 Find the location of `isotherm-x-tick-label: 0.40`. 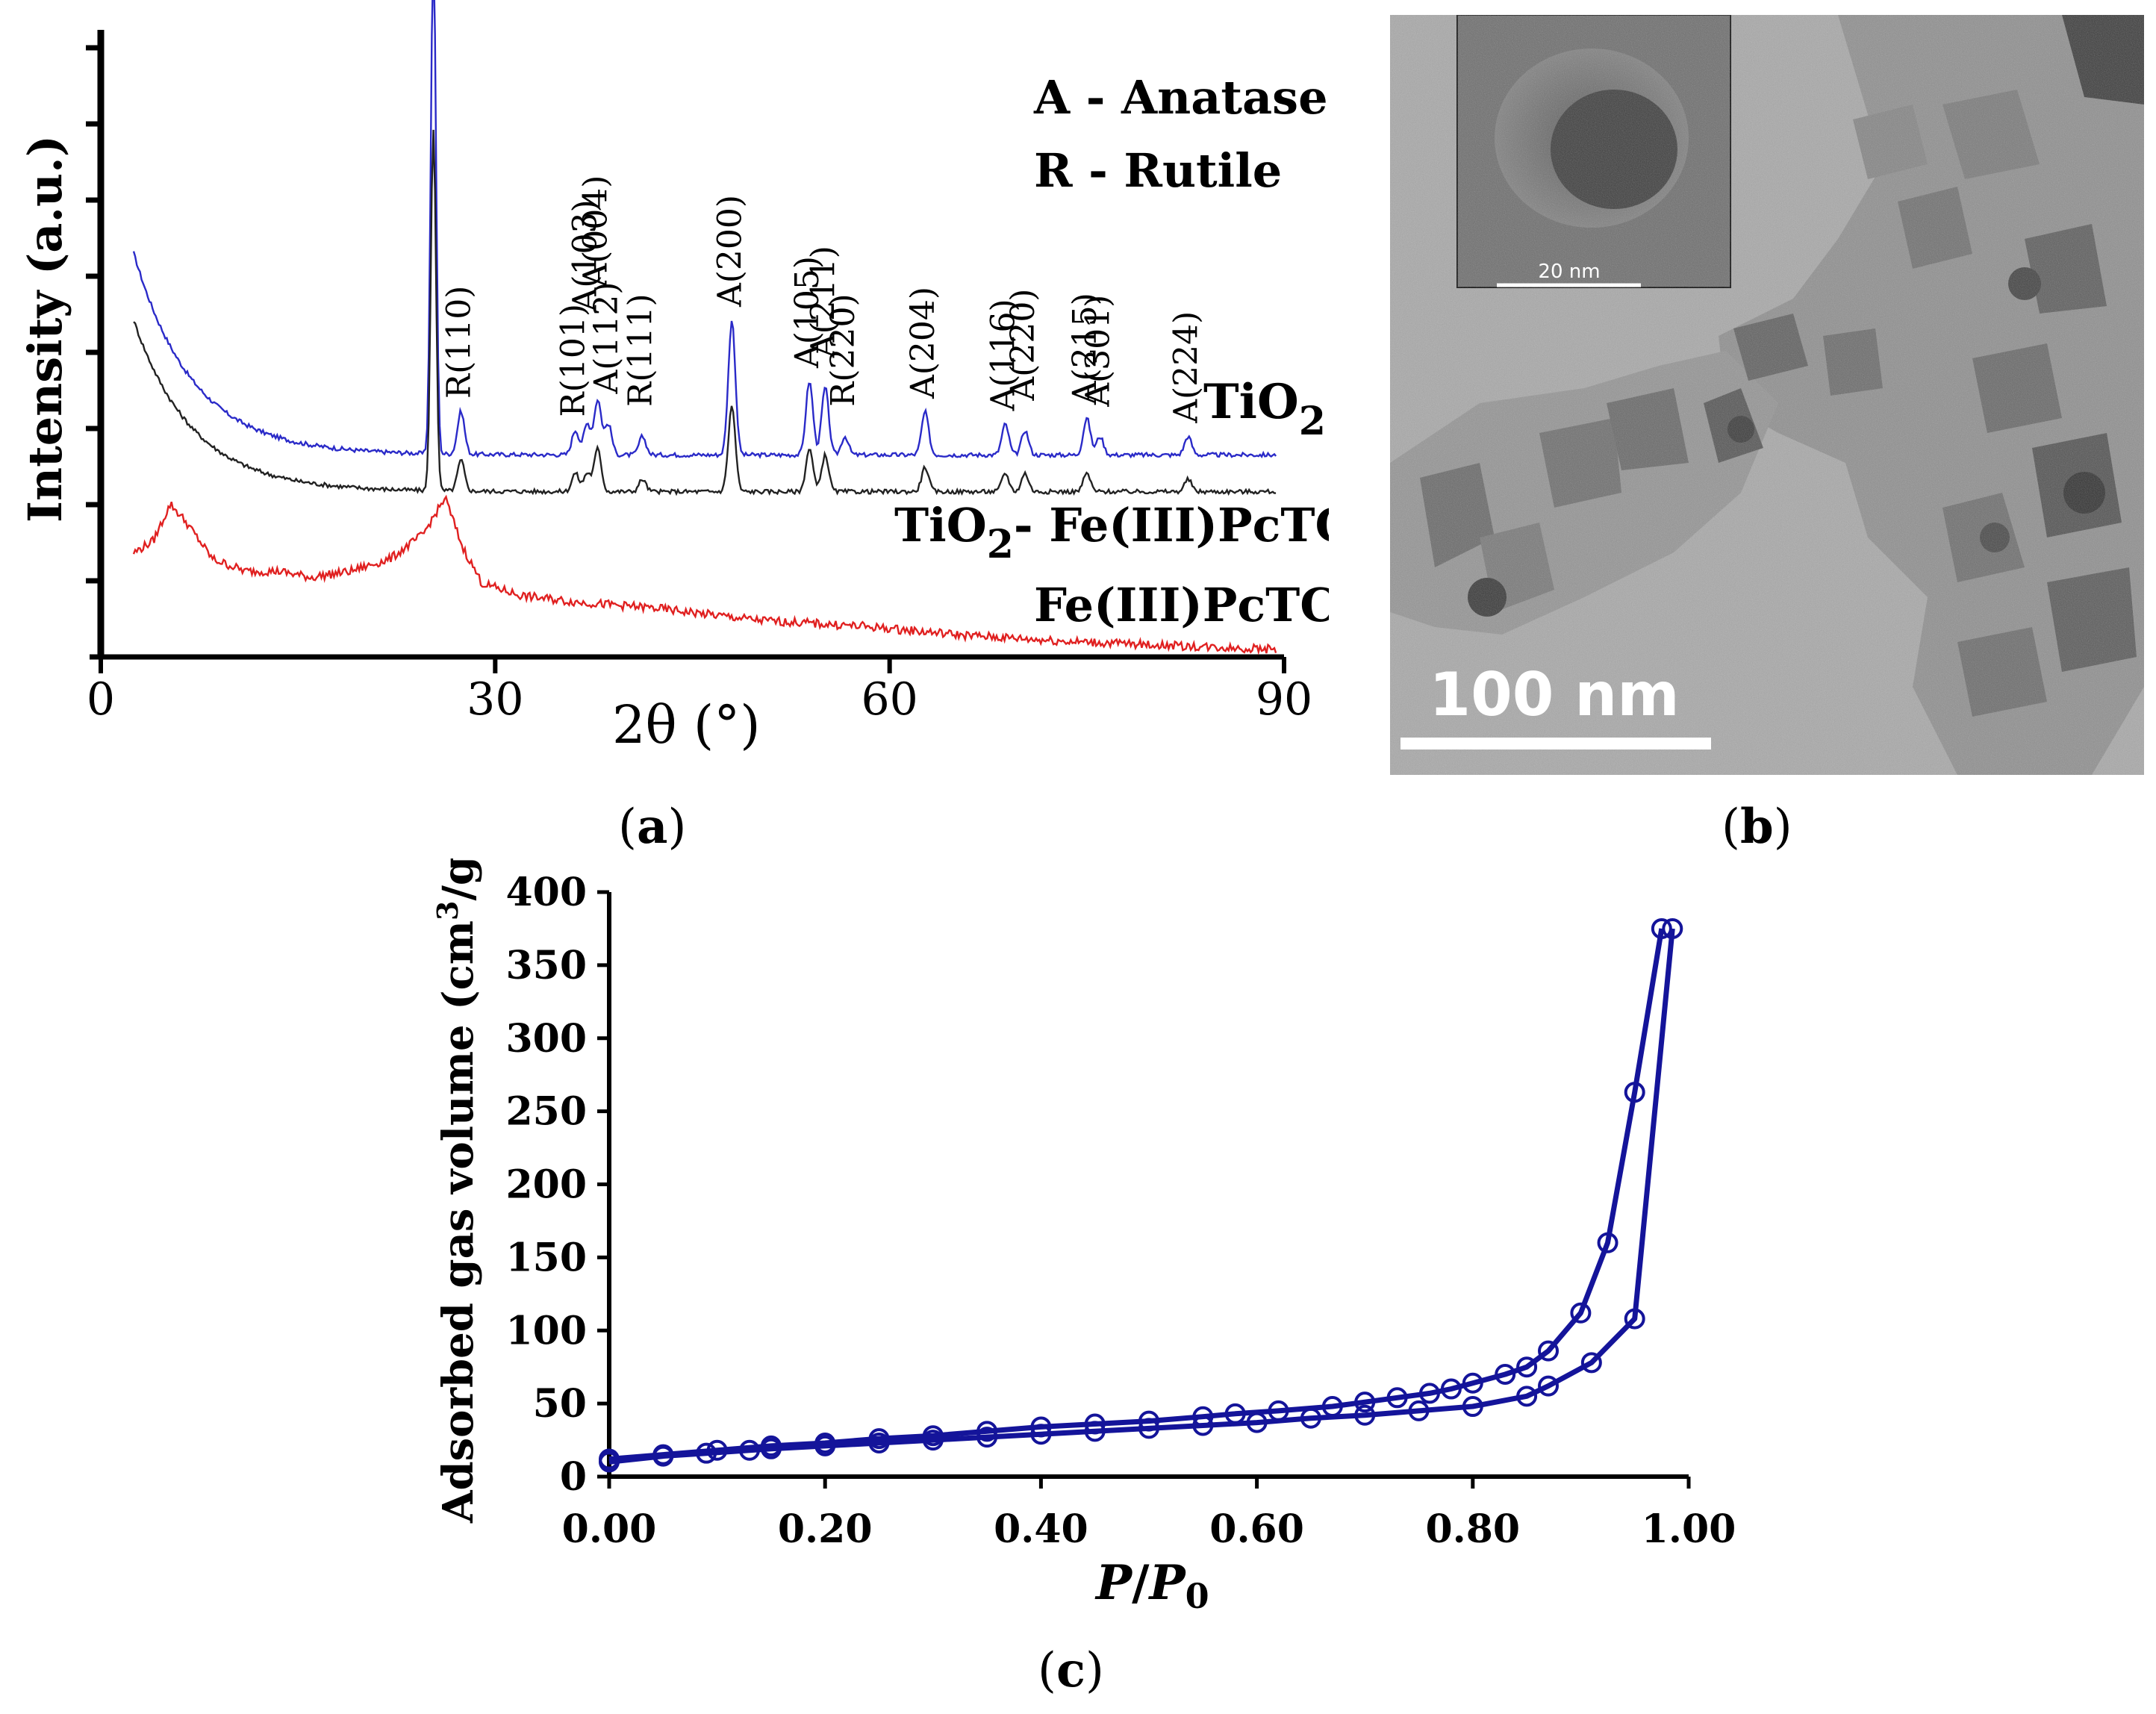

isotherm-x-tick-label: 0.40 is located at coordinates (1041, 1529).